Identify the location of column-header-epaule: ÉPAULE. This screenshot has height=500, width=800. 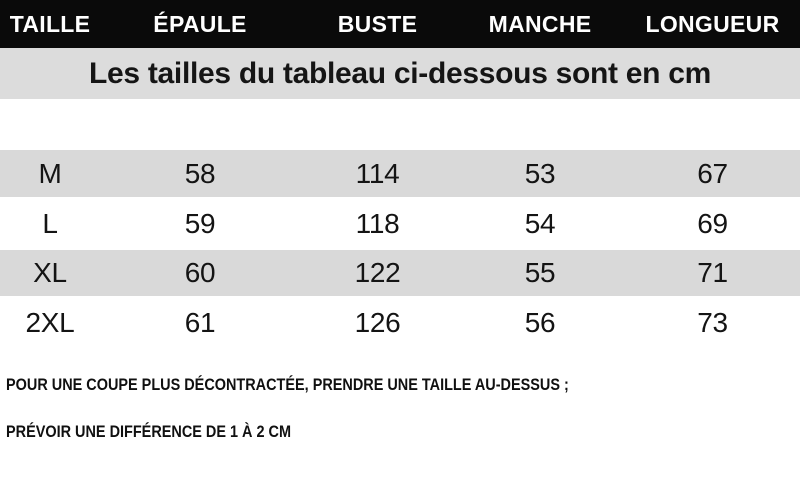
(200, 23).